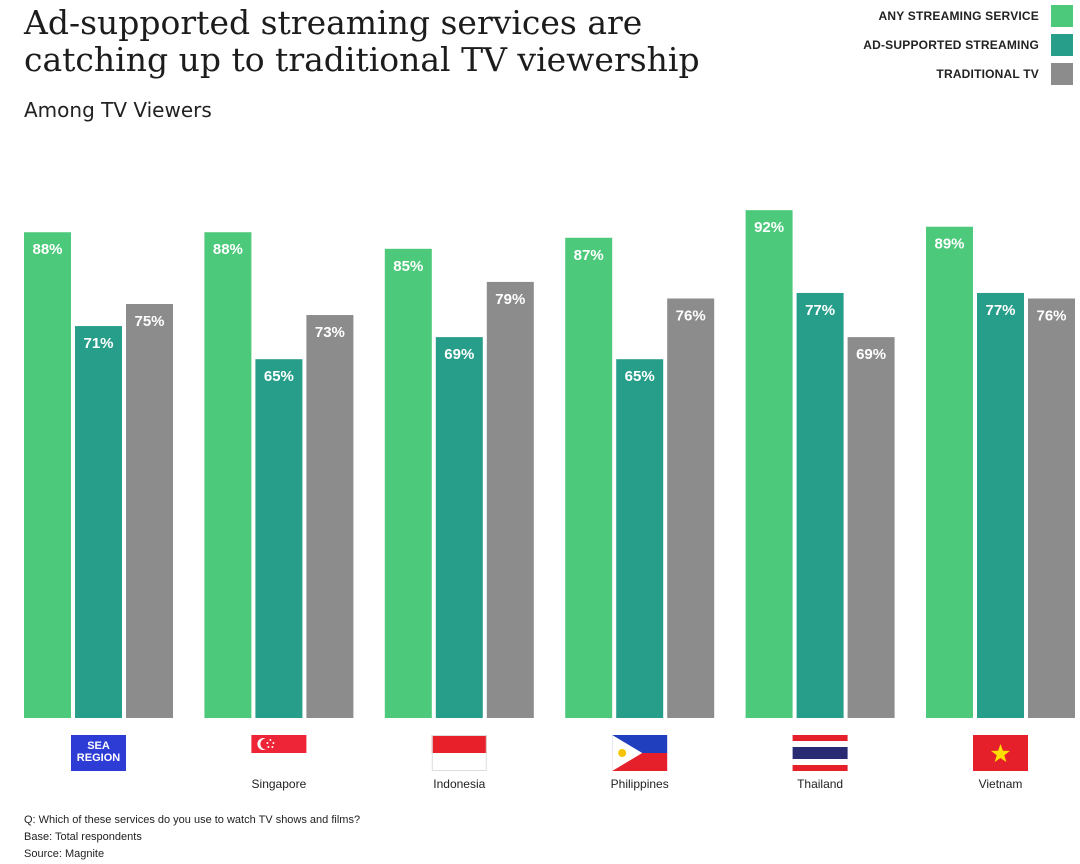 The height and width of the screenshot is (864, 1080). Describe the element at coordinates (510, 299) in the screenshot. I see `data-label: 79%` at that location.